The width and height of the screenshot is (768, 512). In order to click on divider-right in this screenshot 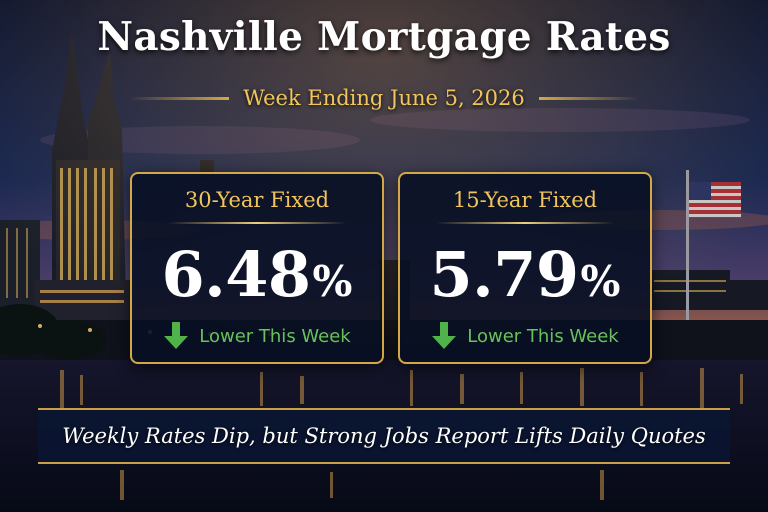, I will do `click(588, 98)`.